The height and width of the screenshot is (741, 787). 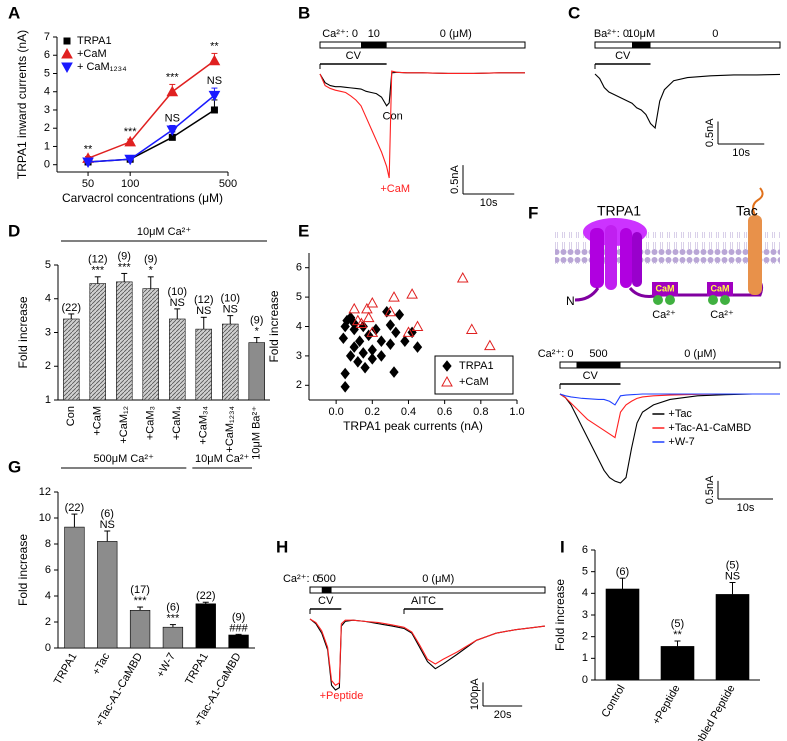 What do you see at coordinates (130, 184) in the screenshot?
I see `x-tick-label: 100` at bounding box center [130, 184].